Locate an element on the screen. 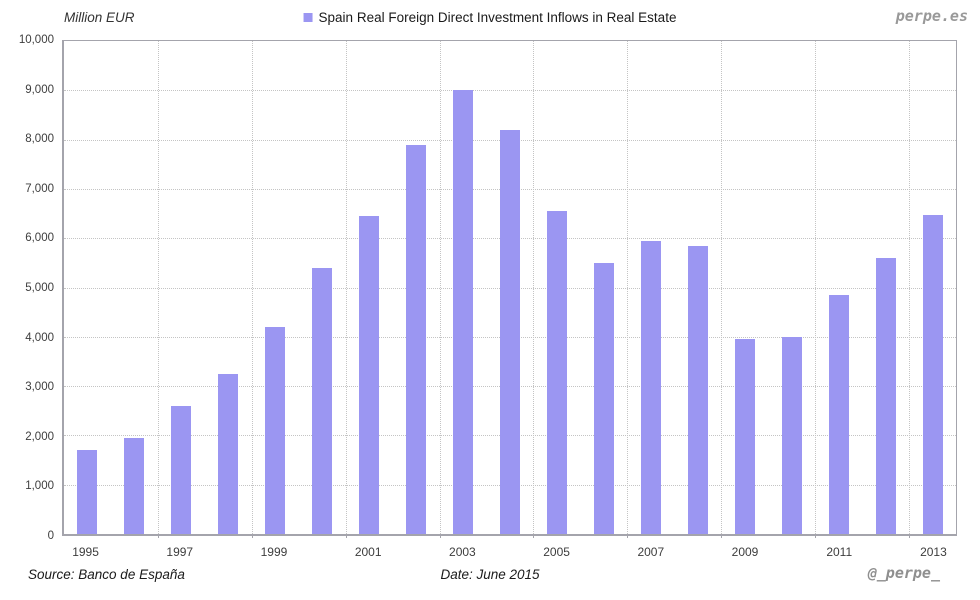 The width and height of the screenshot is (980, 600). y-axis-label: 0 is located at coordinates (50, 536).